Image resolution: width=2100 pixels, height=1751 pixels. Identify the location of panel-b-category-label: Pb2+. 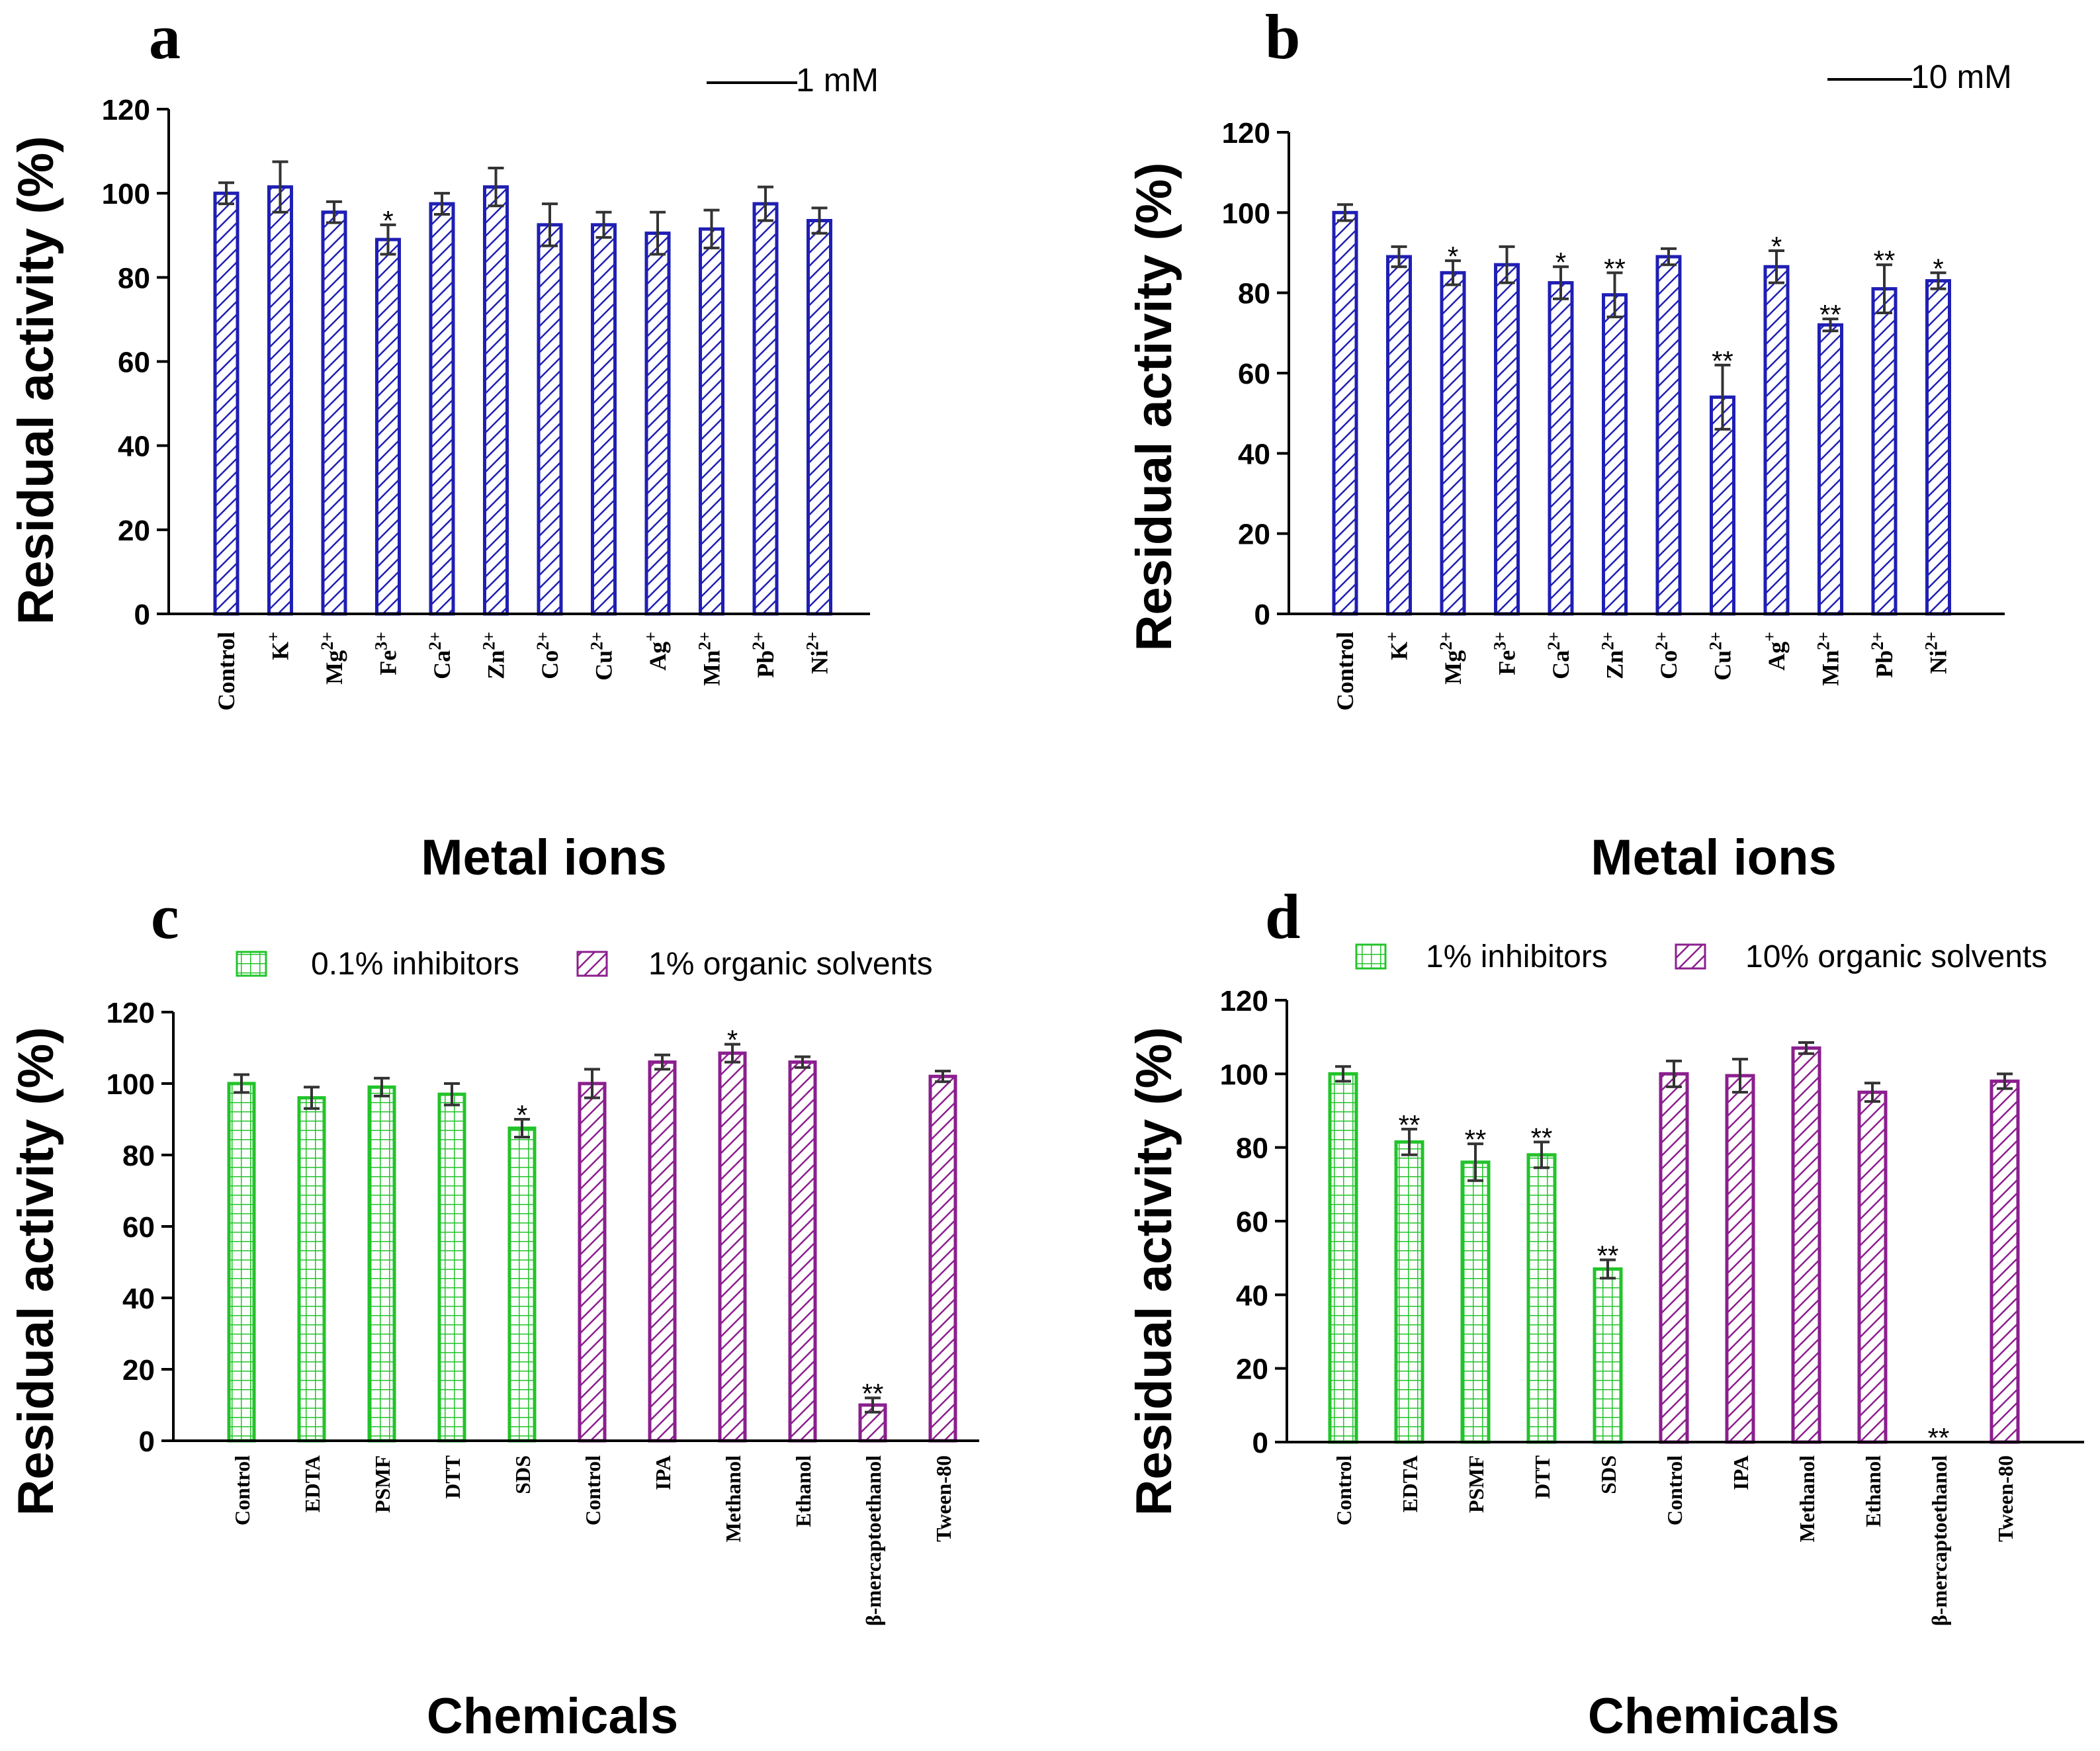
(1883, 655).